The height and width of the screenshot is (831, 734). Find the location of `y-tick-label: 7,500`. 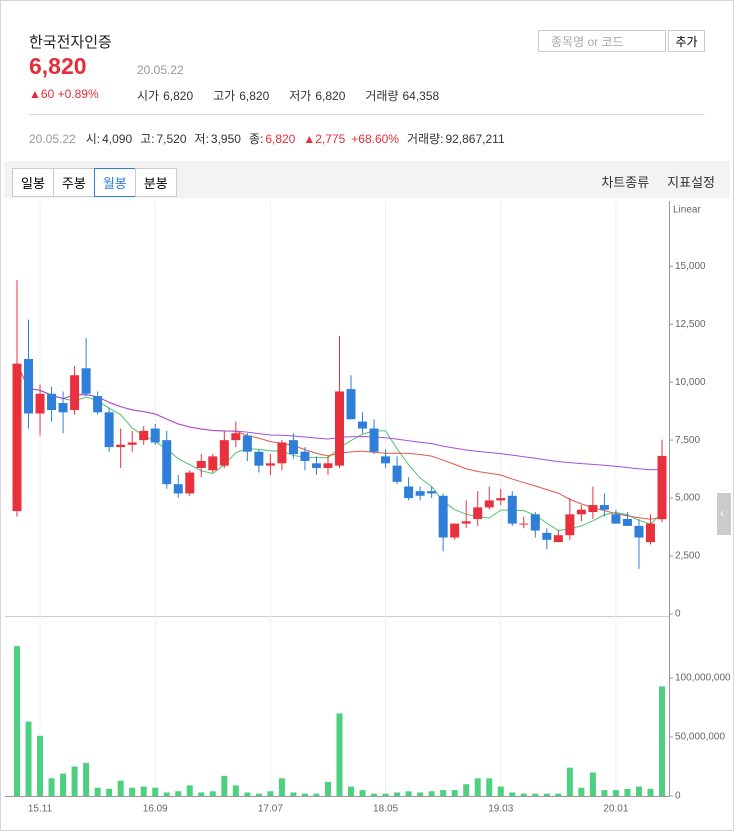

y-tick-label: 7,500 is located at coordinates (687, 440).